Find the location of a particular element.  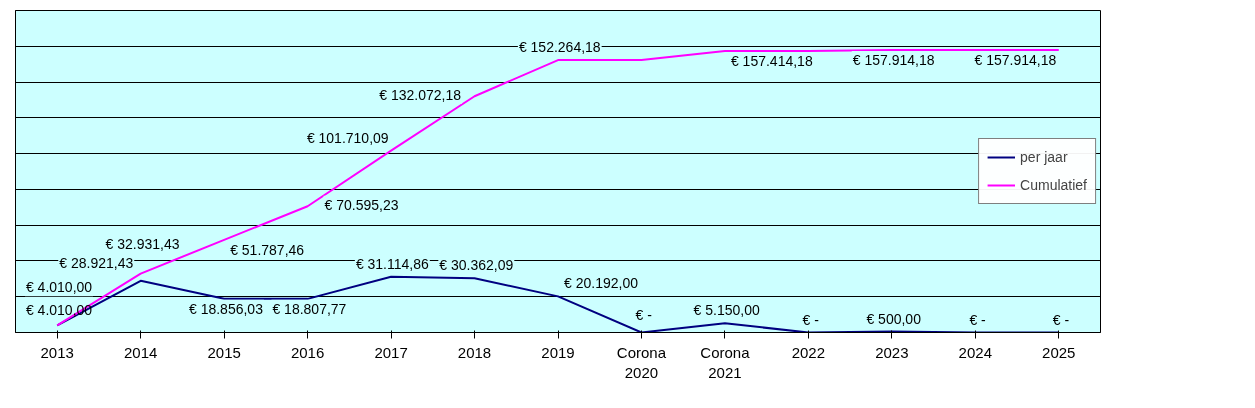

data-label: € 31.114,86 is located at coordinates (392, 263).